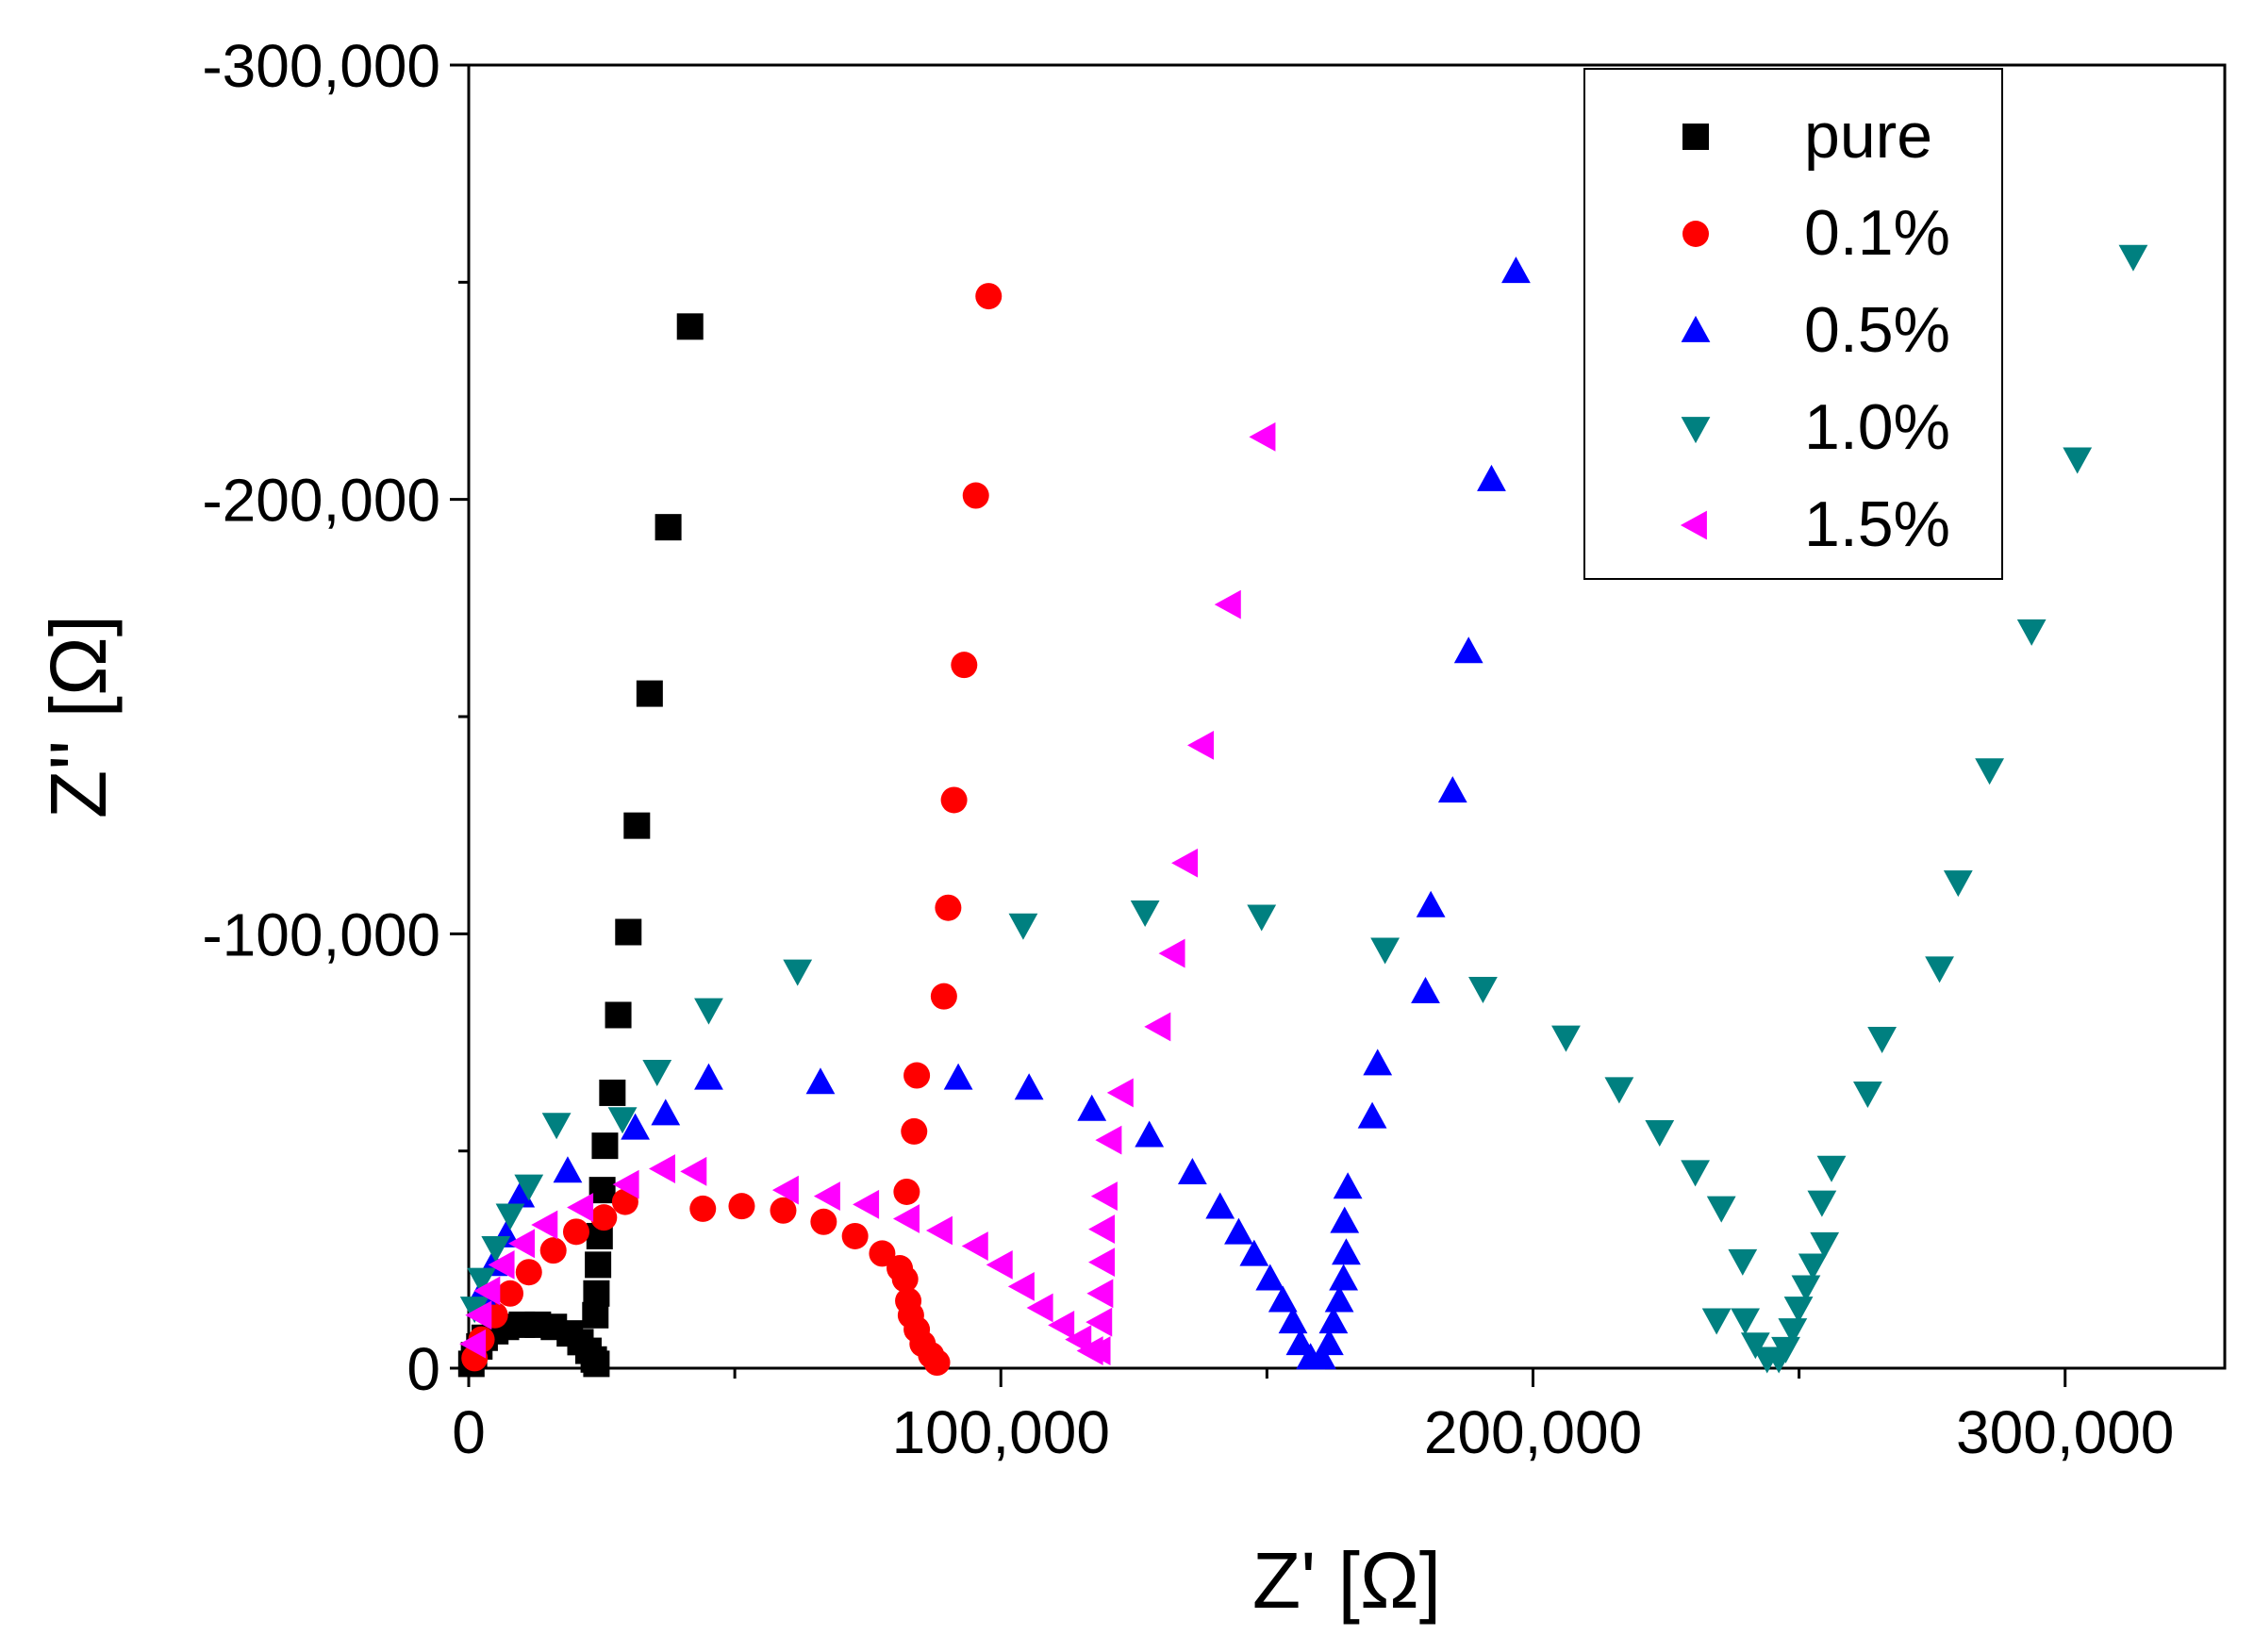  Describe the element at coordinates (1533, 1432) in the screenshot. I see `x-tick-label: 200,000` at that location.